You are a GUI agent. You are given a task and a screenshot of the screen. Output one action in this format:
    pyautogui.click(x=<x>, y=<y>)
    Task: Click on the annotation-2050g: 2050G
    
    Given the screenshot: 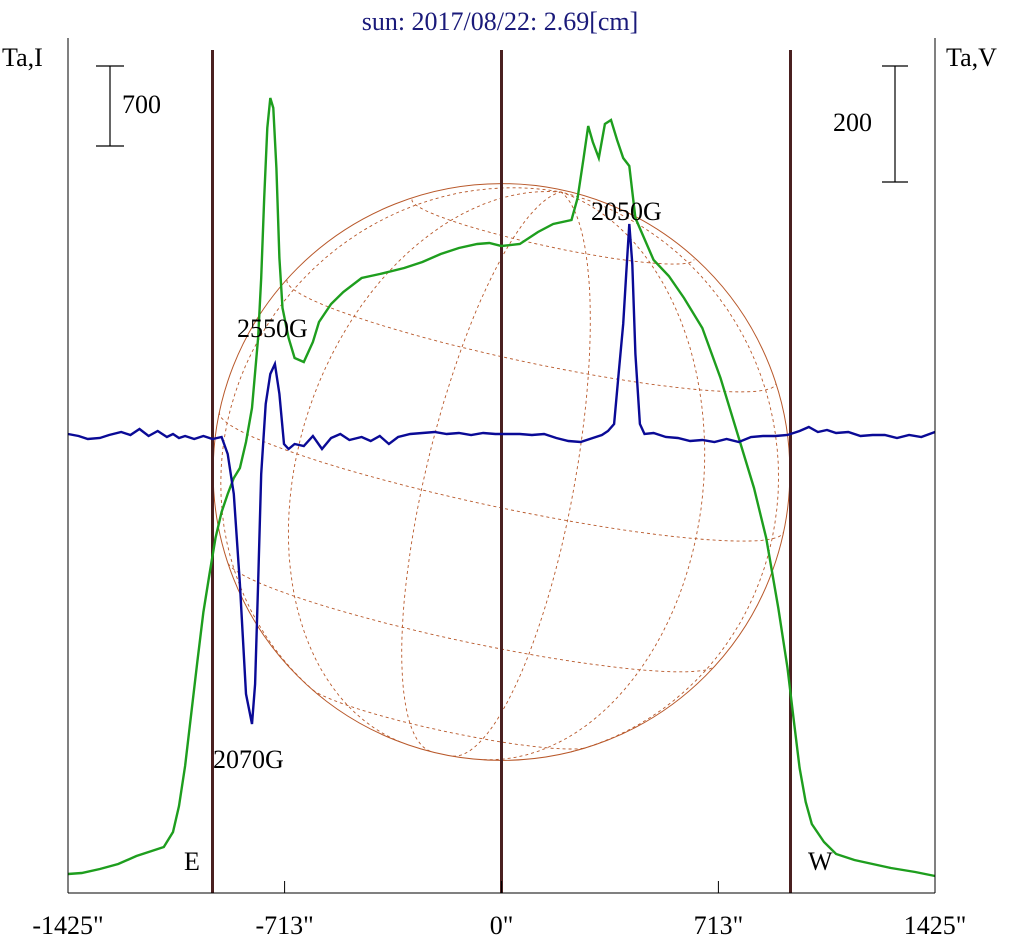 What is the action you would take?
    pyautogui.click(x=626, y=211)
    